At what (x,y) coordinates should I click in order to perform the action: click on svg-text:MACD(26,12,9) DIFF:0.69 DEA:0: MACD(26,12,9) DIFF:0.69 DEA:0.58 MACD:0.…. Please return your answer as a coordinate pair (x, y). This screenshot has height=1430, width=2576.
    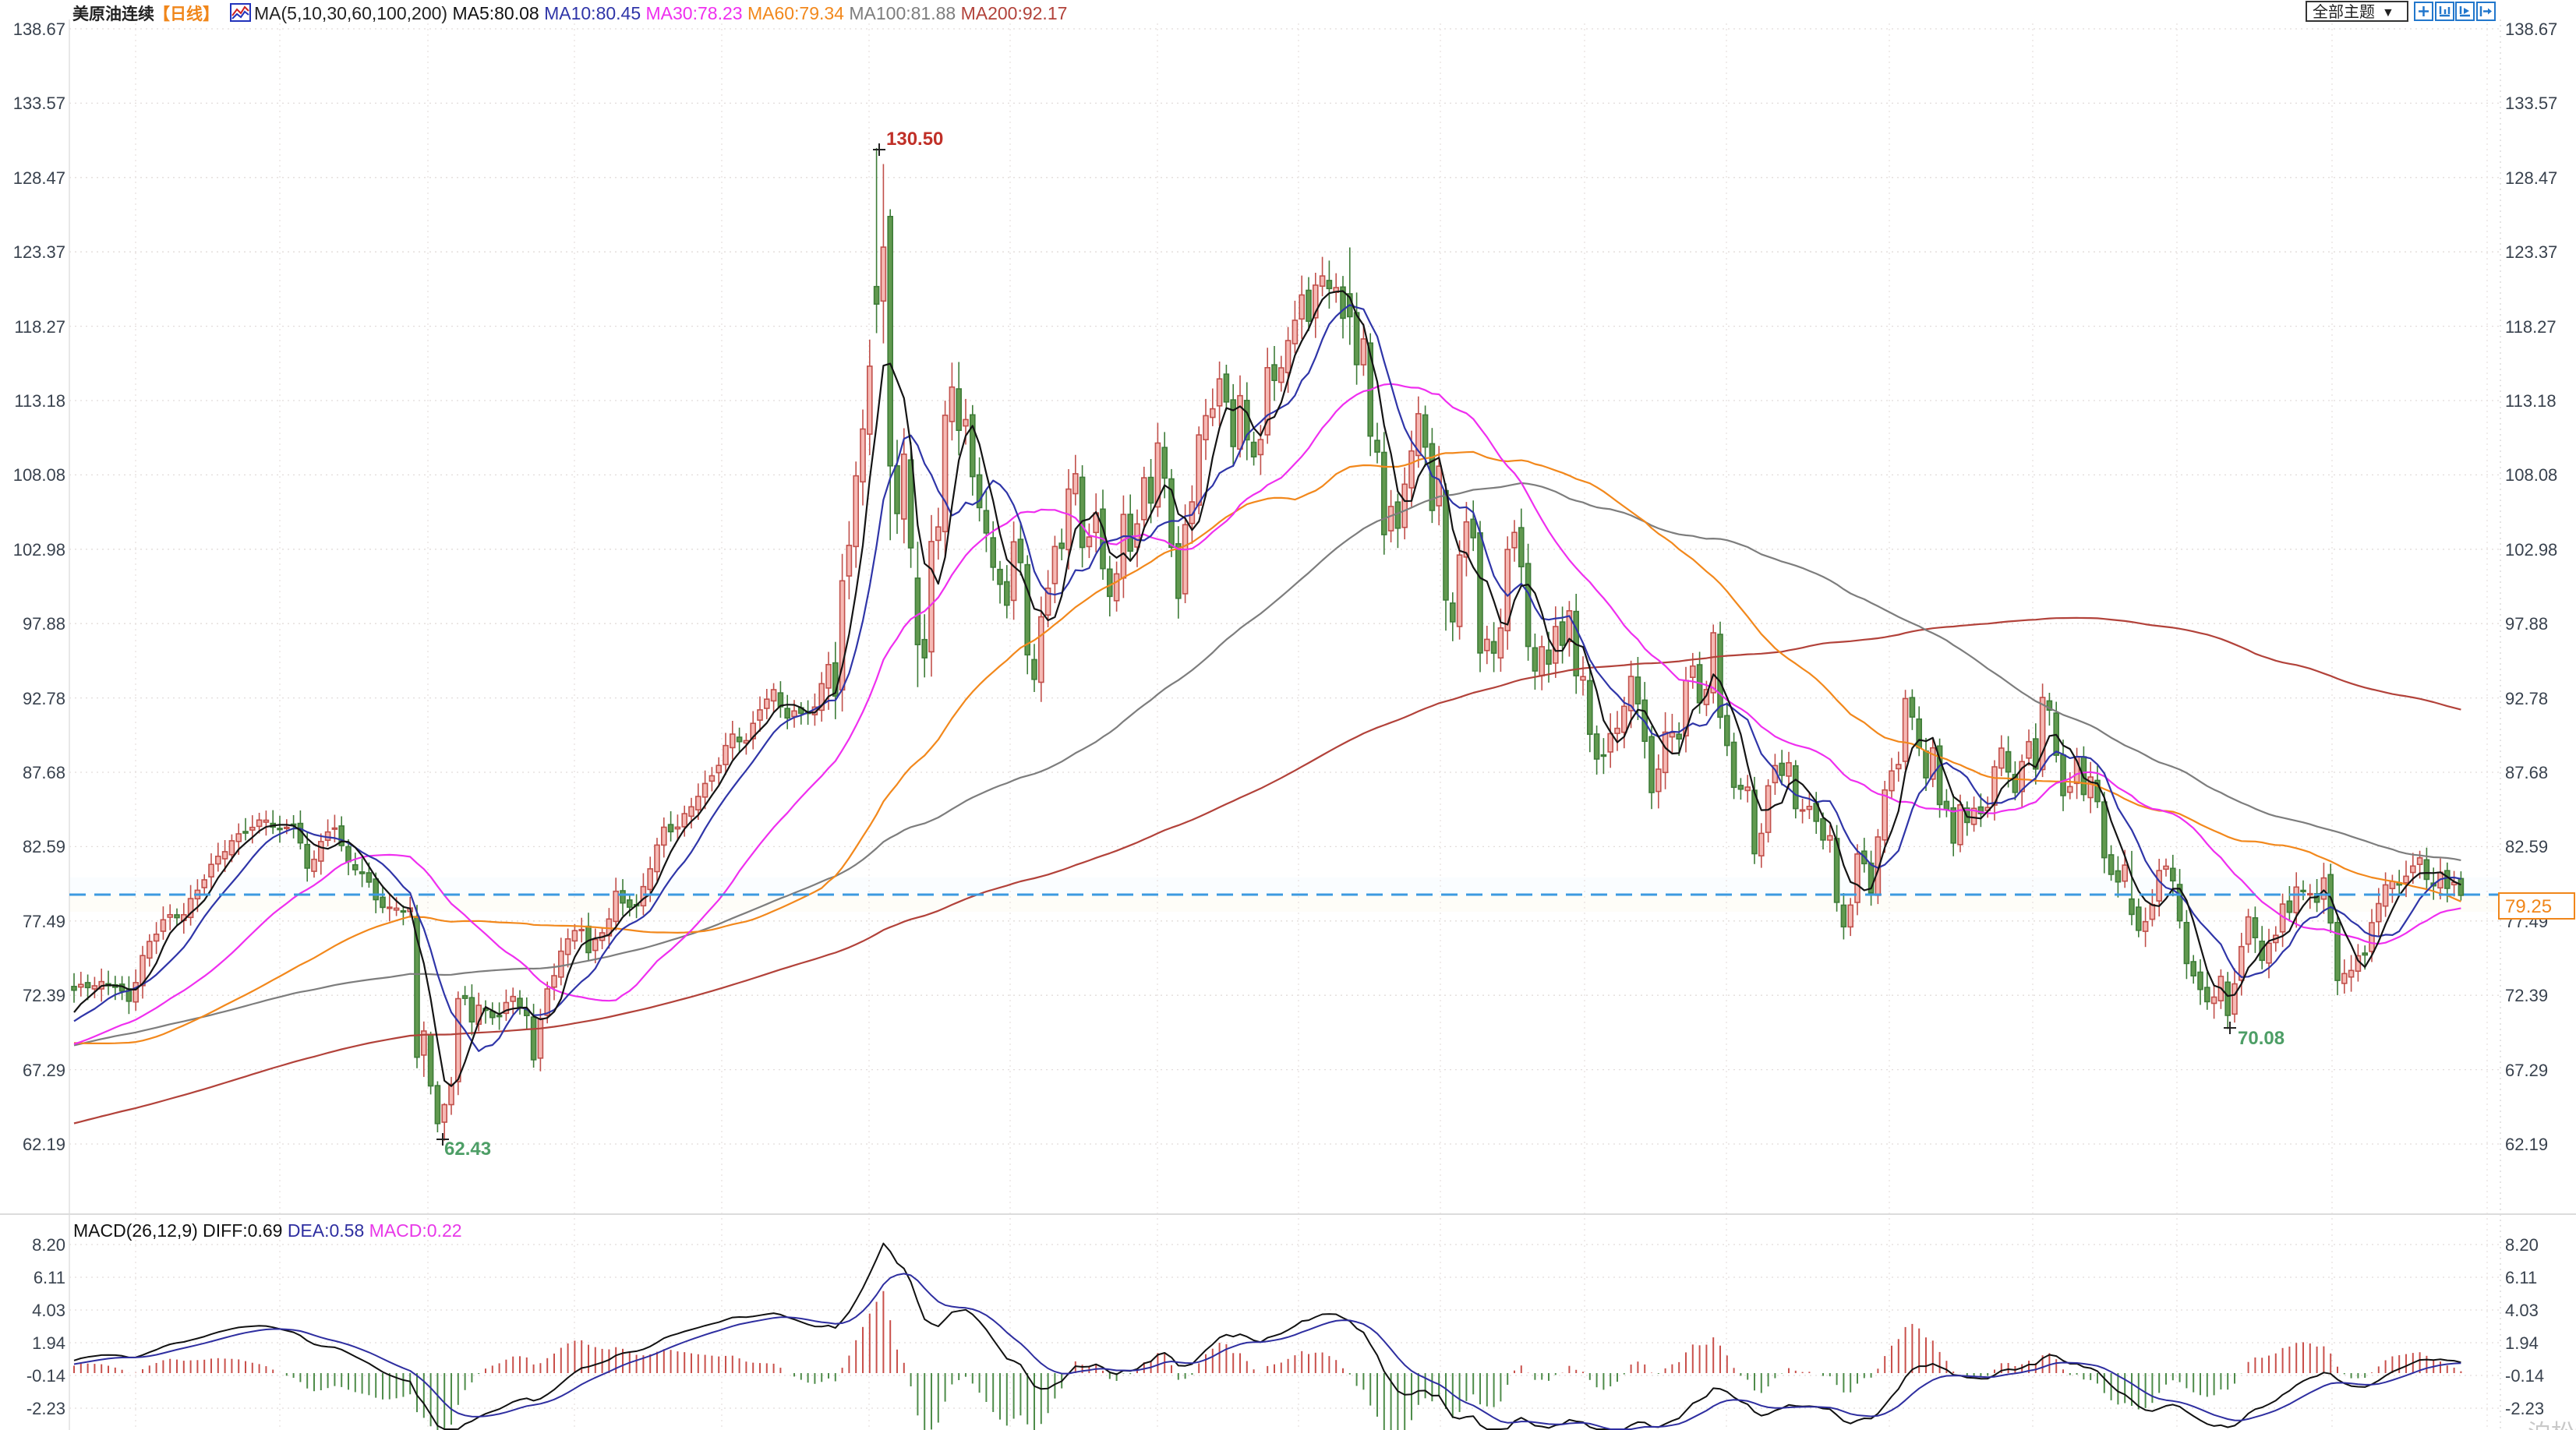
    Looking at the image, I should click on (267, 1230).